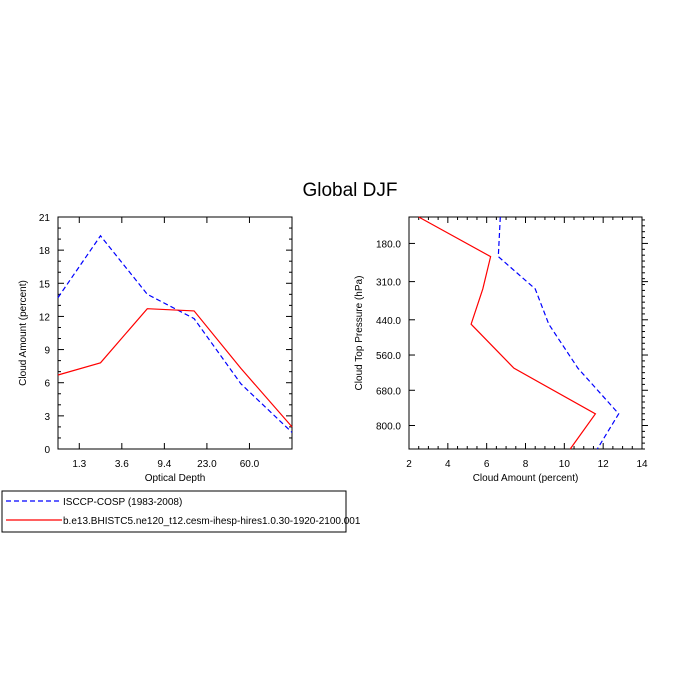 This screenshot has height=700, width=700. Describe the element at coordinates (175, 478) in the screenshot. I see `x-axis-label: Optical Depth` at that location.